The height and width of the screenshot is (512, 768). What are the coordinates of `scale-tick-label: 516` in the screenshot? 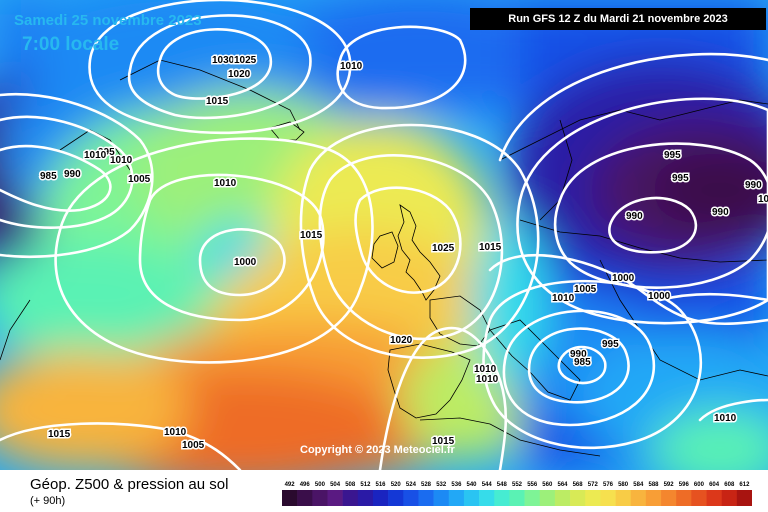 It's located at (380, 485).